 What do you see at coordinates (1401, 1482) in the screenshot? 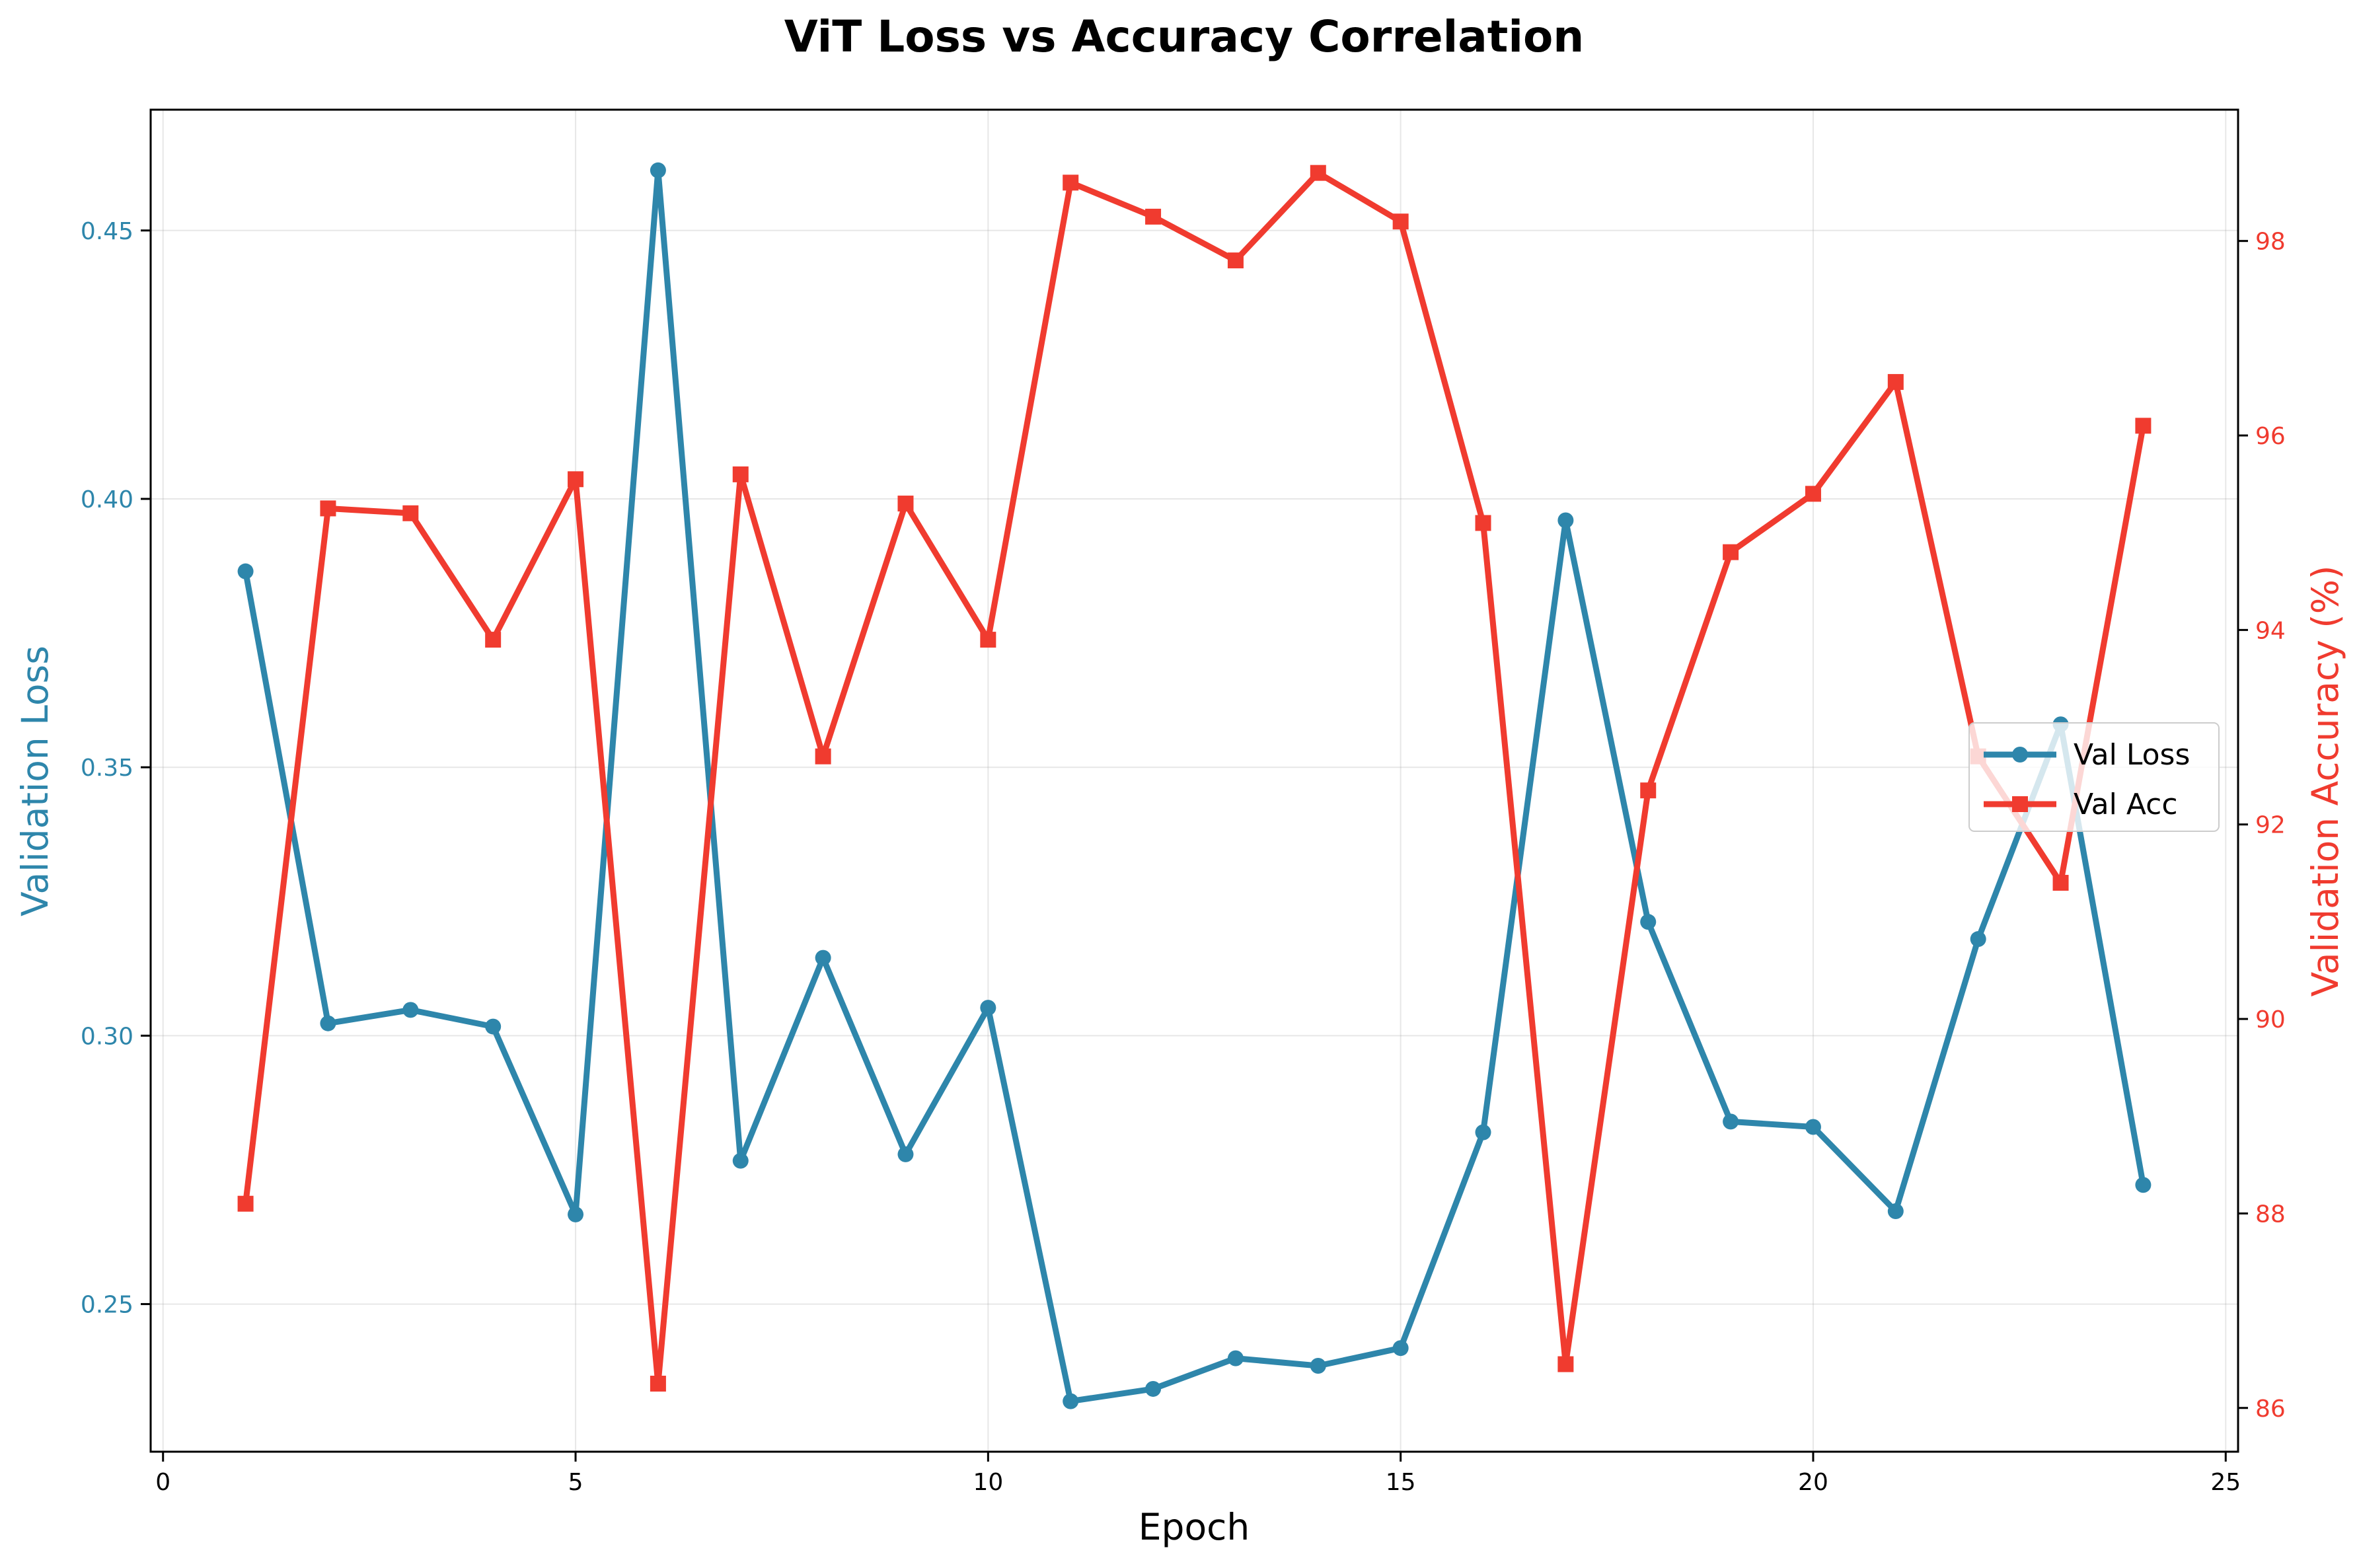
I see `x-tick-label: 15` at bounding box center [1401, 1482].